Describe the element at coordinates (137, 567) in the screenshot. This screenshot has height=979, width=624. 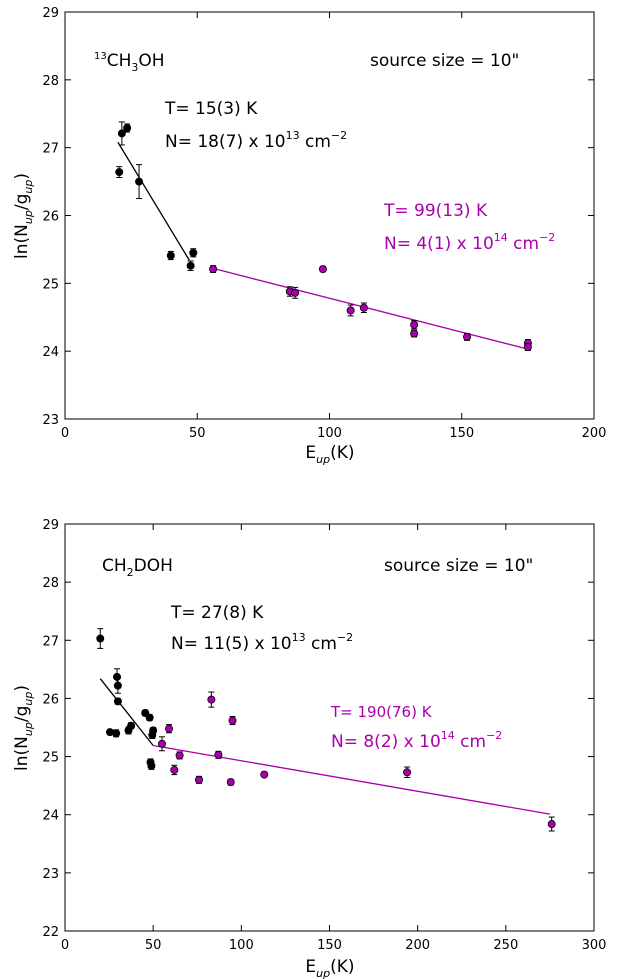
I see `species-label: CH2DOH` at that location.